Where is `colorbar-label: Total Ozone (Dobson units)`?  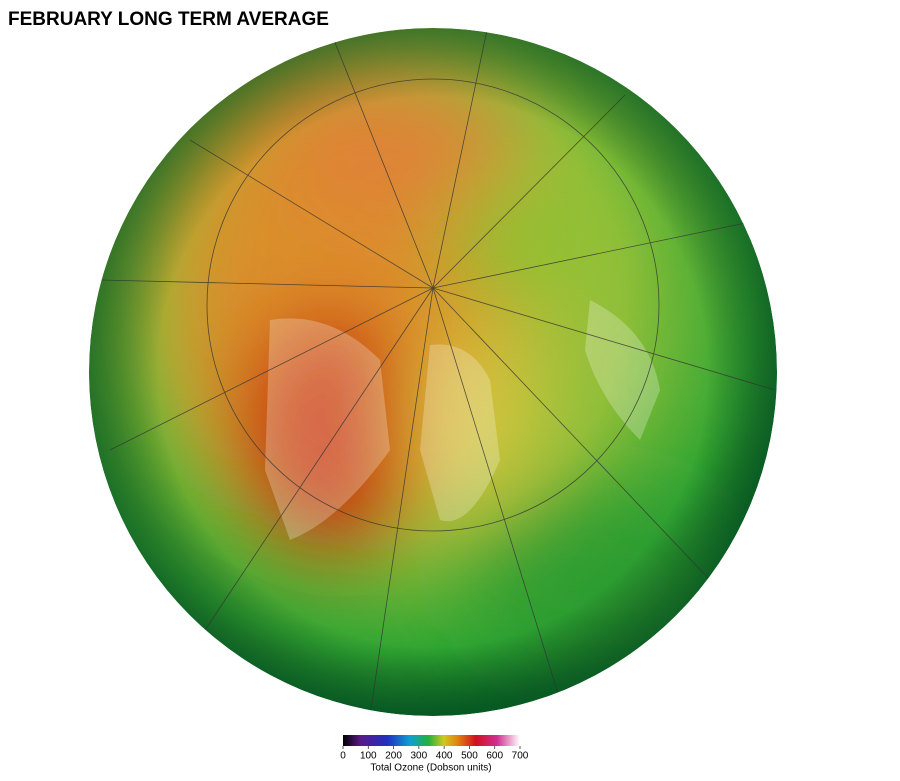 colorbar-label: Total Ozone (Dobson units) is located at coordinates (430, 768).